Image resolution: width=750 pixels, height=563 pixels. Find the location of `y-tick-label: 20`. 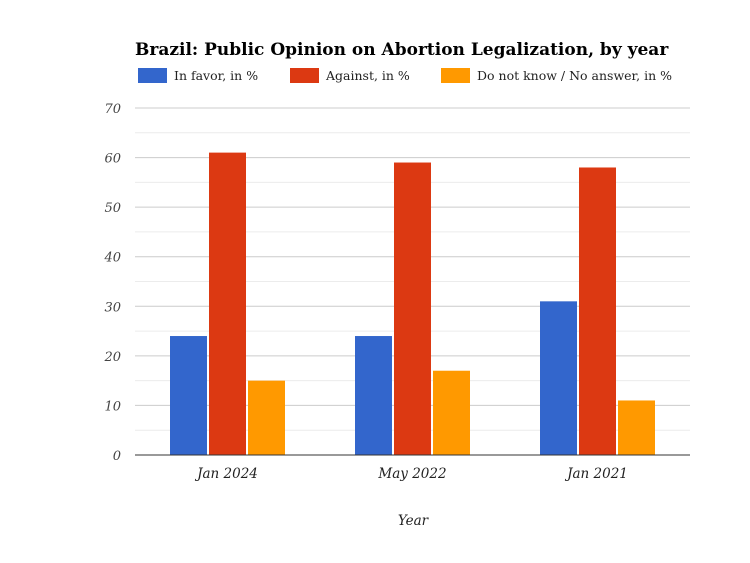

y-tick-label: 20 is located at coordinates (112, 357).